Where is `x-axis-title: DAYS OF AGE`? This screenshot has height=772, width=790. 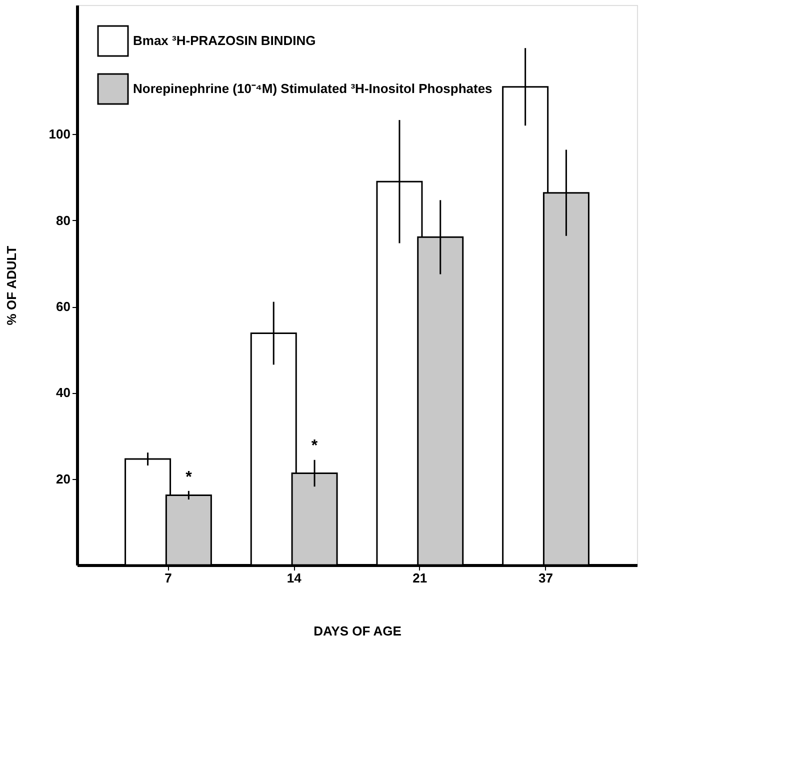 x-axis-title: DAYS OF AGE is located at coordinates (358, 631).